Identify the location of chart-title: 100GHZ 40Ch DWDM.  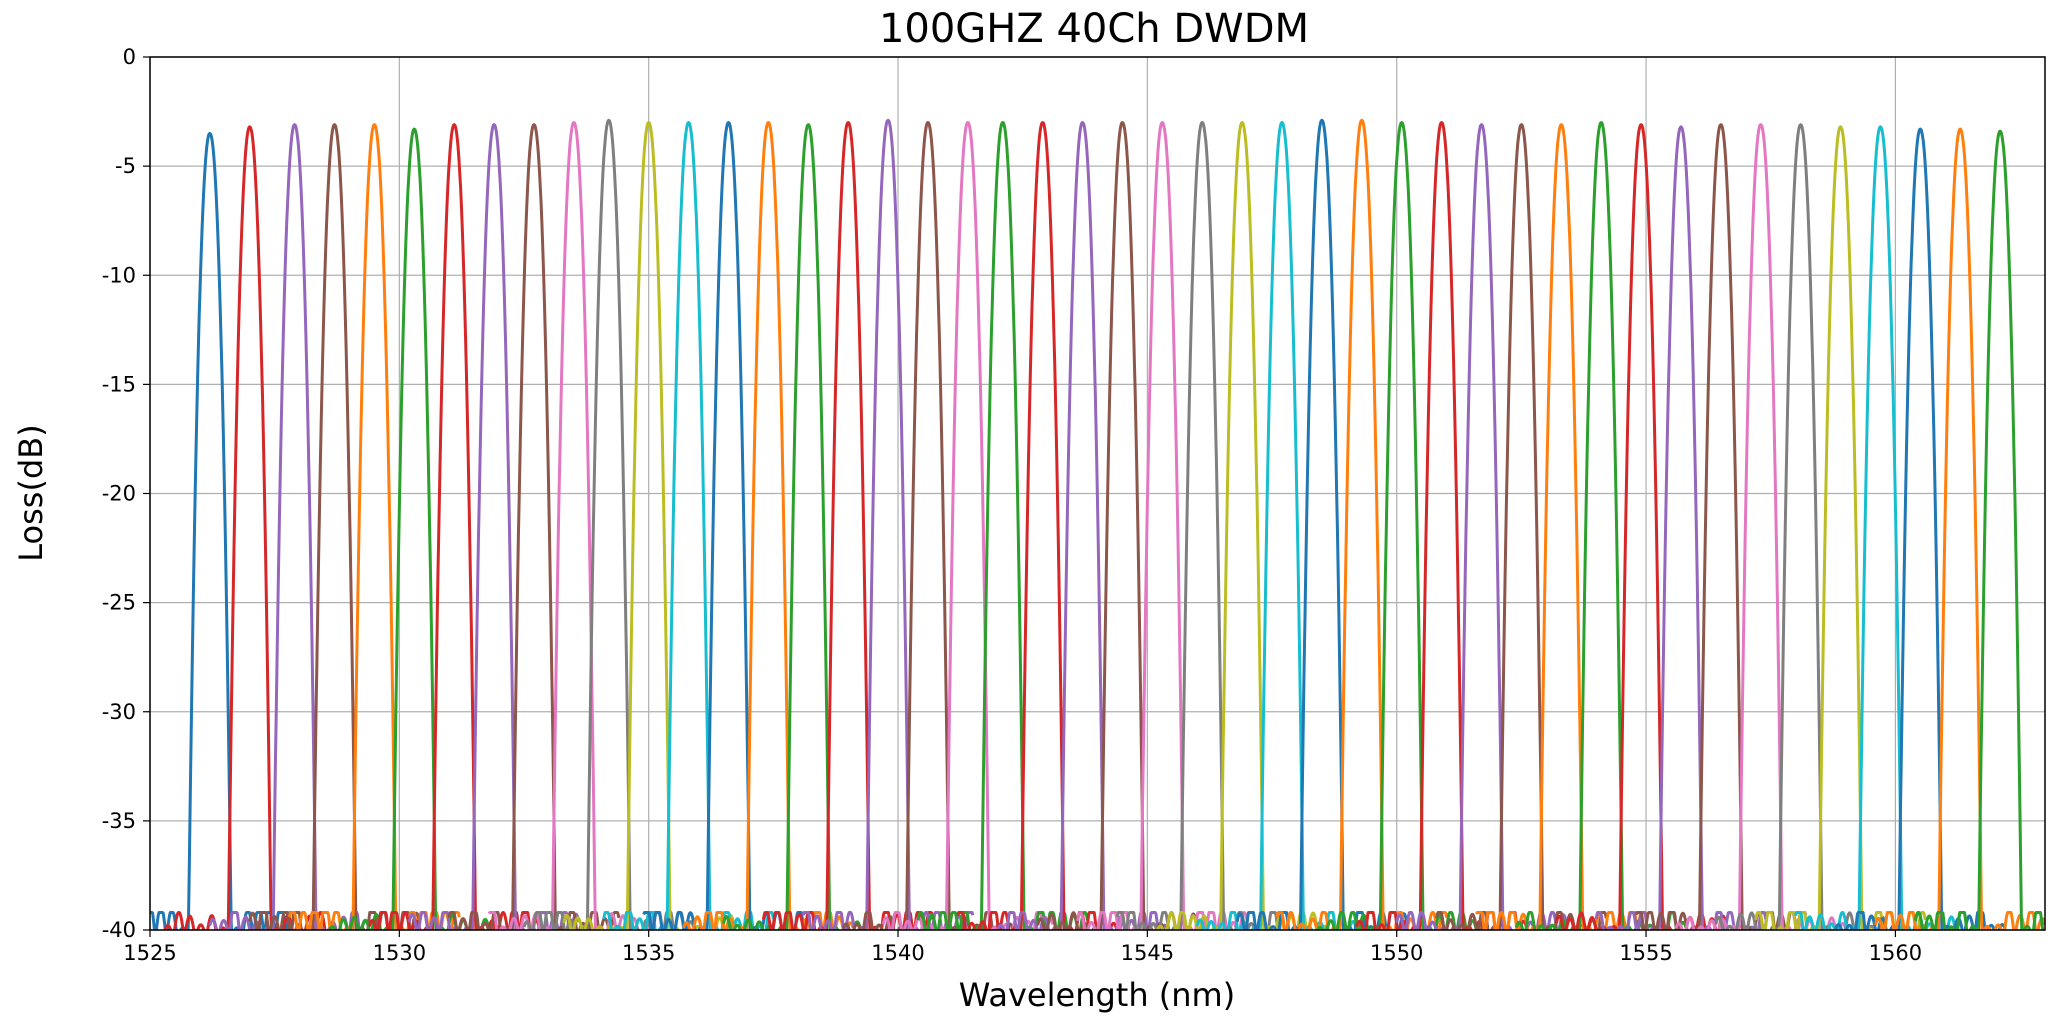
(1094, 29).